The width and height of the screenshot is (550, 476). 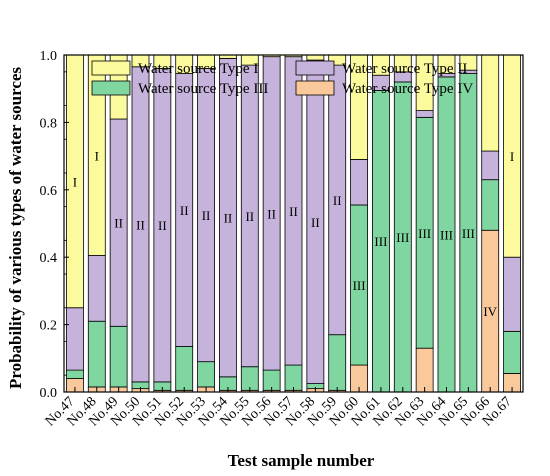 I want to click on y-tick-label: 0.8, so click(x=49, y=123).